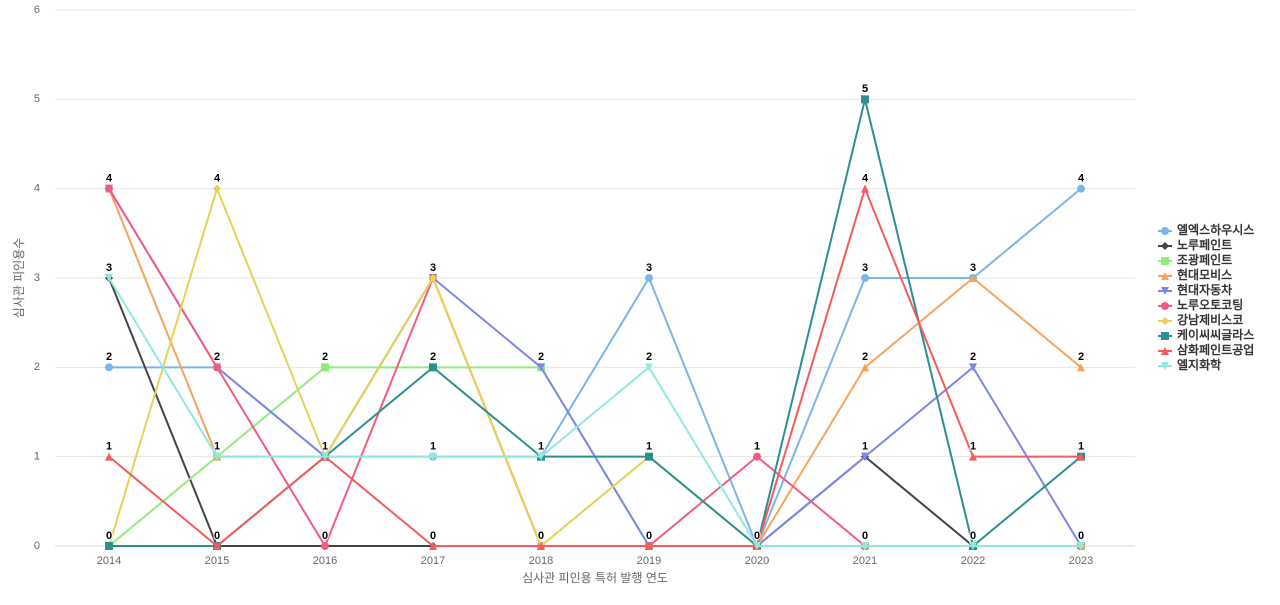 This screenshot has width=1280, height=605. I want to click on x-tick-label: 2017, so click(433, 561).